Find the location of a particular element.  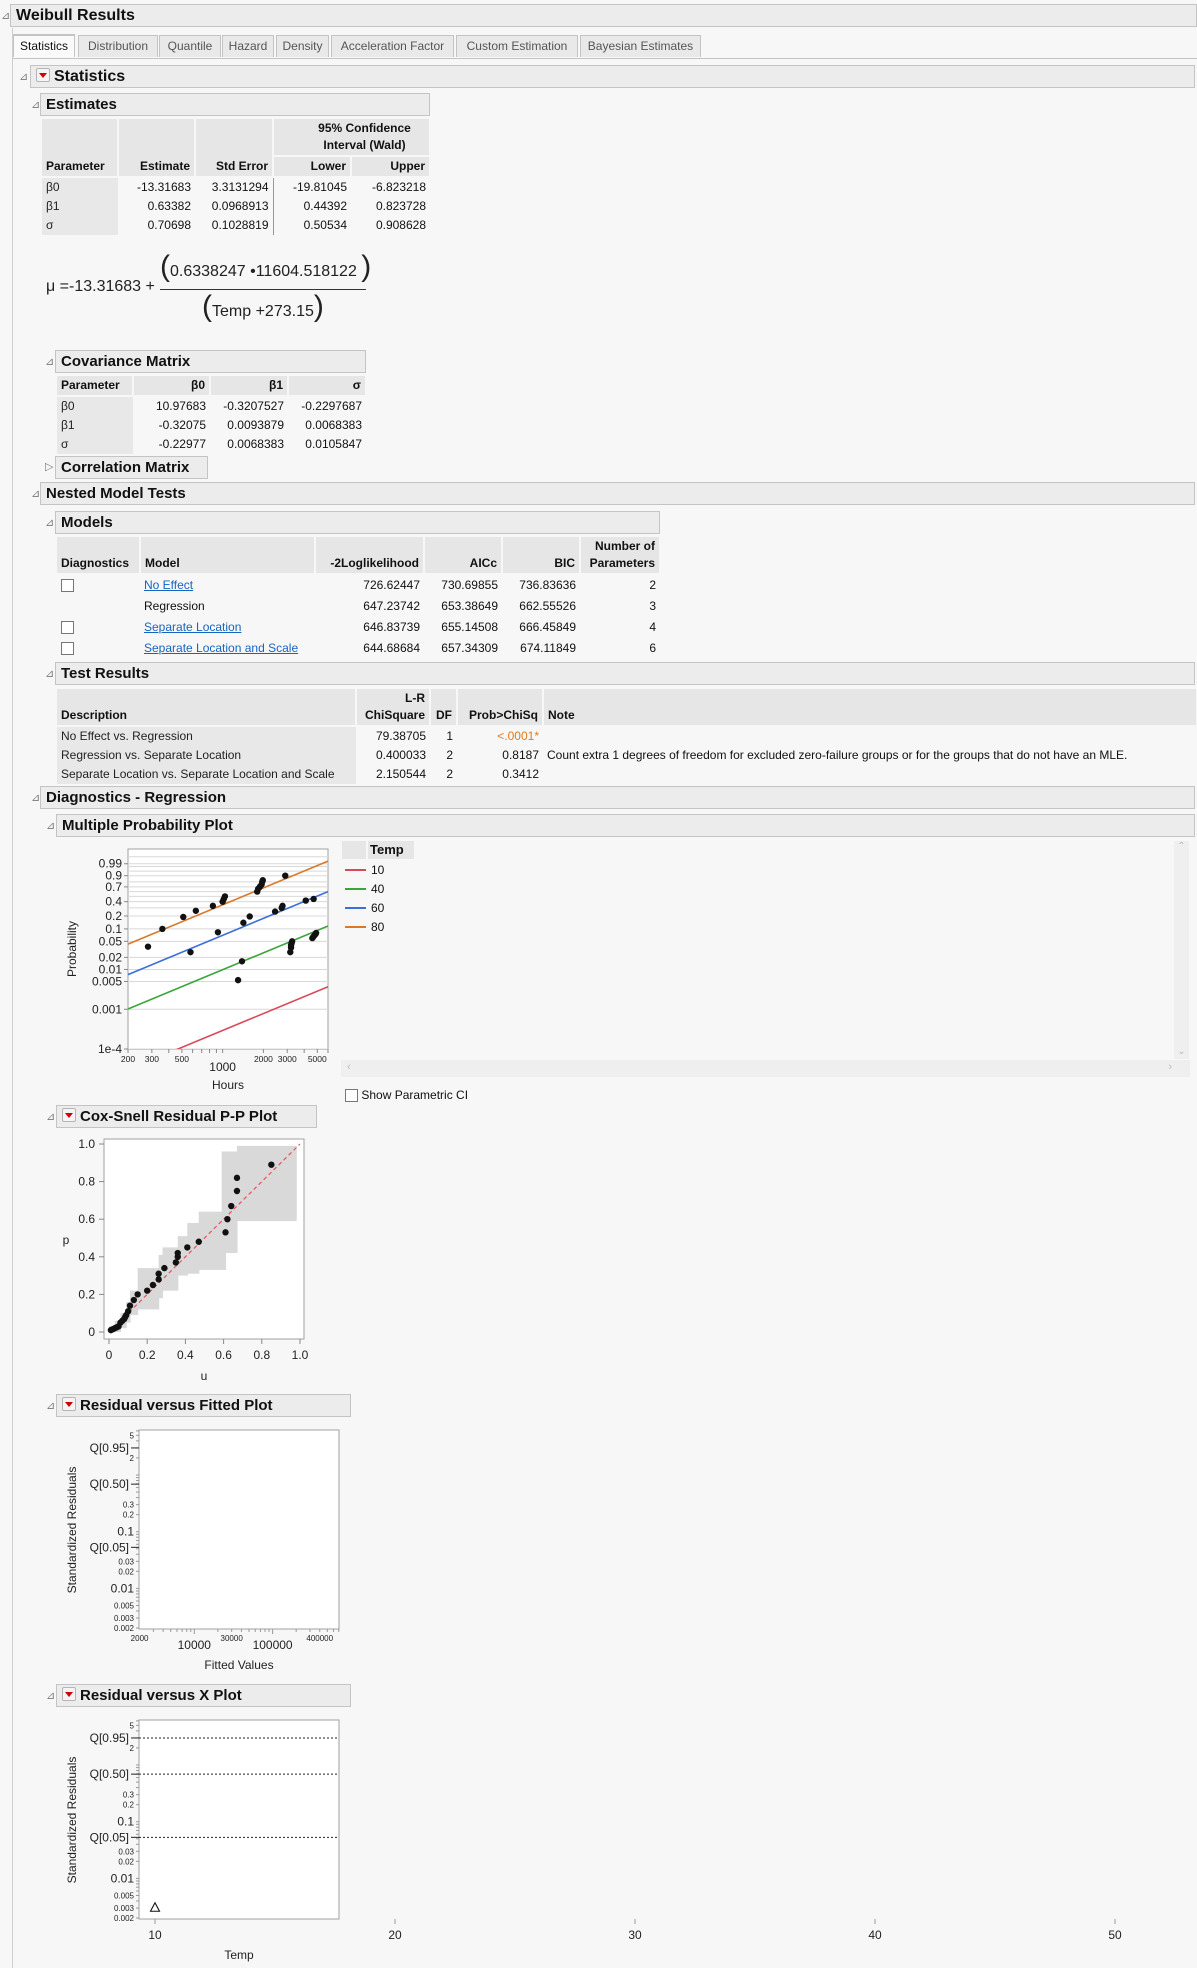

checkbox-icon is located at coordinates (351, 1096).